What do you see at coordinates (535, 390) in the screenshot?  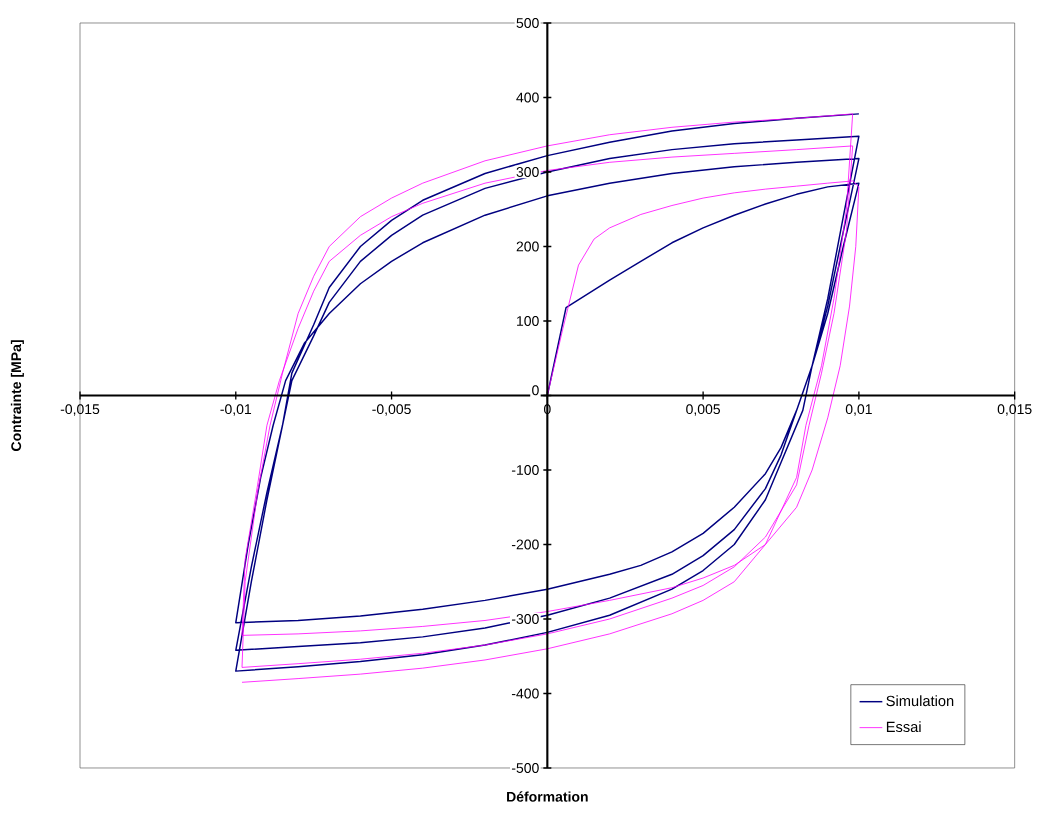 I see `y-tick-label: 0` at bounding box center [535, 390].